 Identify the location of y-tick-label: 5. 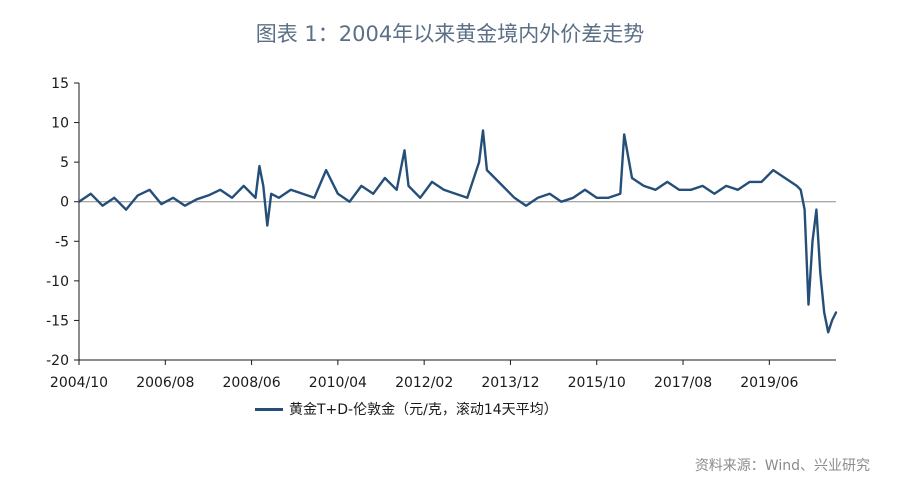
(64, 163).